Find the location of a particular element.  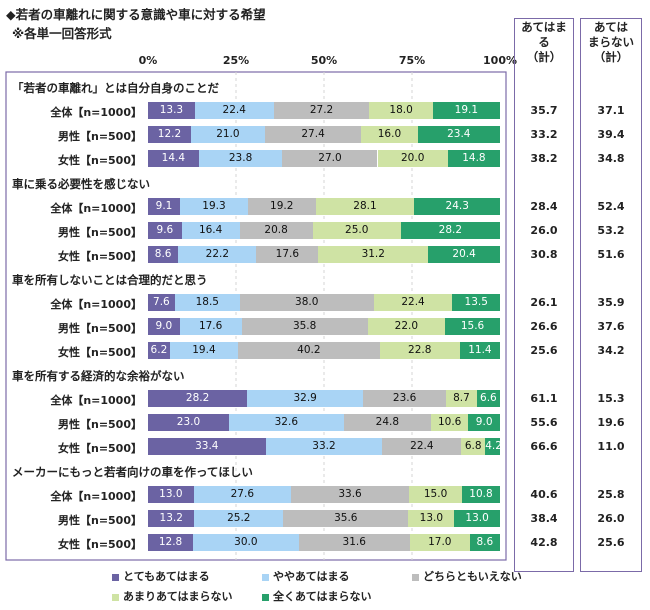

disagree-total-value: 15.3 is located at coordinates (611, 398).